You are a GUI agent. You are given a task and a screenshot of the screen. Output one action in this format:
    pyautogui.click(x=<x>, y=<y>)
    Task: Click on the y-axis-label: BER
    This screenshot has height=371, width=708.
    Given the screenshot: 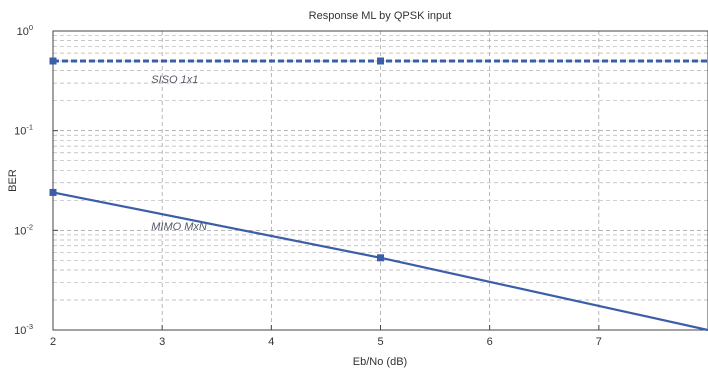 What is the action you would take?
    pyautogui.click(x=13, y=180)
    